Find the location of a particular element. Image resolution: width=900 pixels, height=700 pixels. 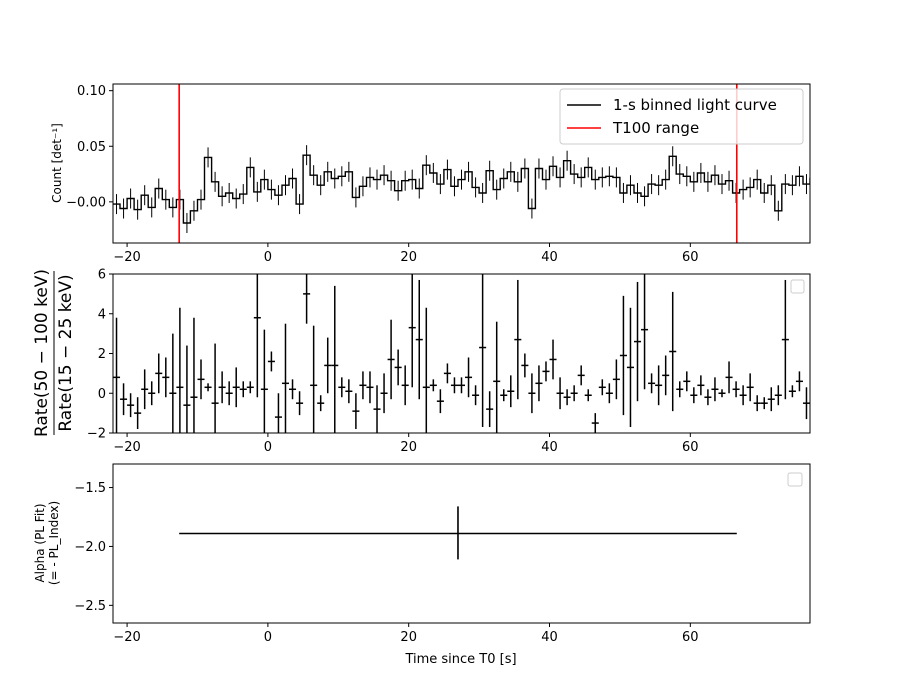

ylabel-numerator: Rate(50 − 100 keV) is located at coordinates (42, 353).